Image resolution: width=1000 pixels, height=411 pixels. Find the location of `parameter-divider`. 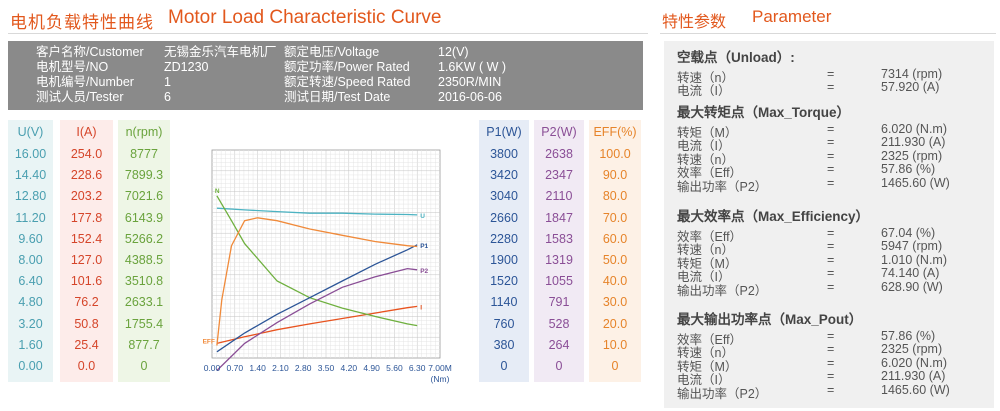

parameter-divider is located at coordinates (828, 33).